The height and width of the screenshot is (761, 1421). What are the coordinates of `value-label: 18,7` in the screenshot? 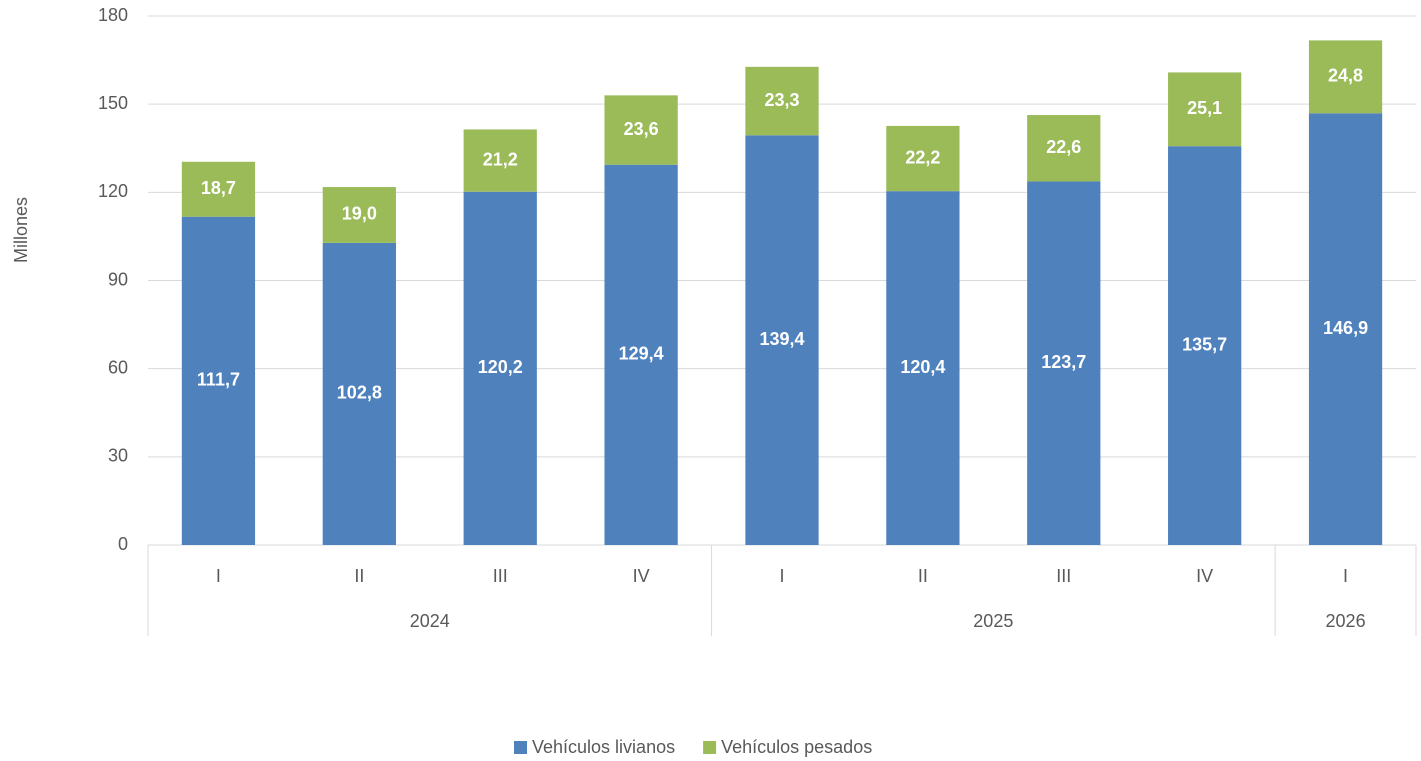 It's located at (218, 188).